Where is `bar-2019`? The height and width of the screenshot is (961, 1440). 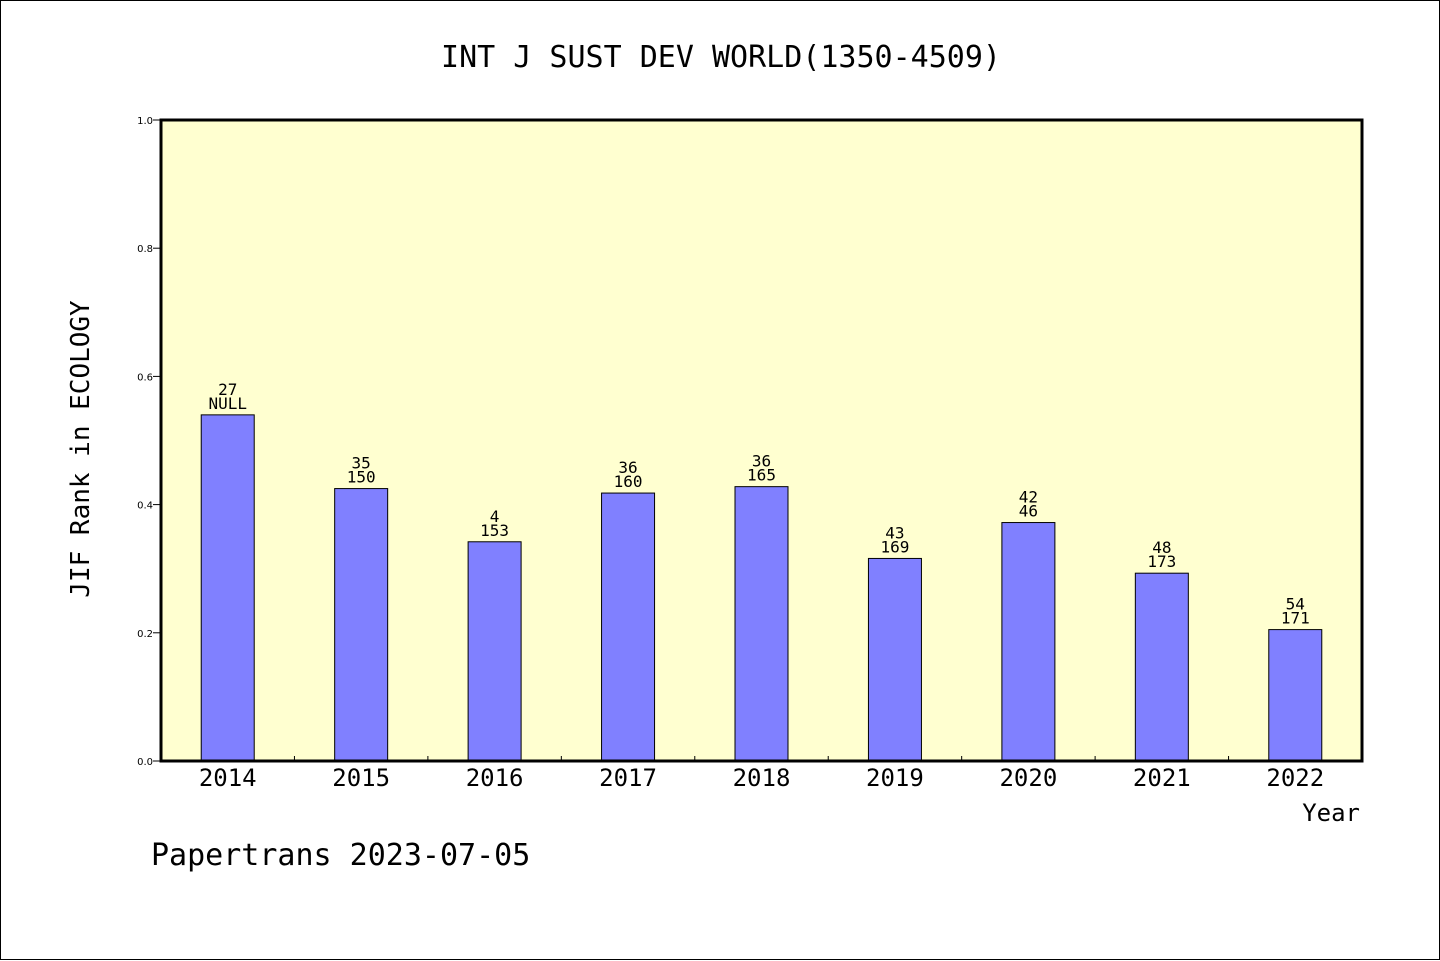
bar-2019 is located at coordinates (894, 659).